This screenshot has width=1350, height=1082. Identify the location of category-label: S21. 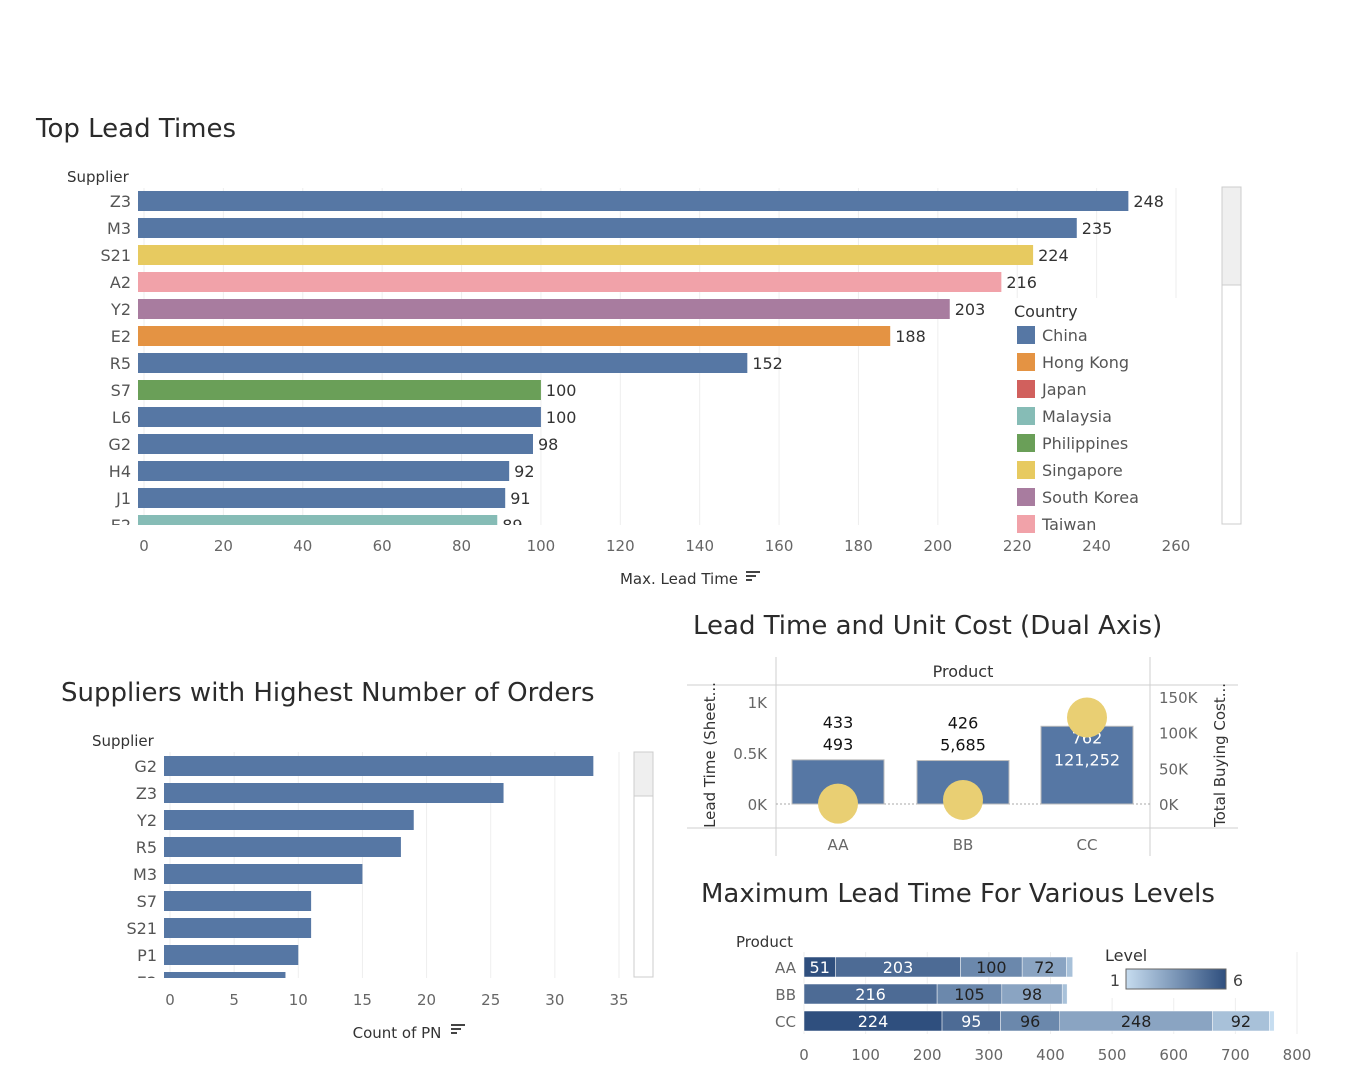
(141, 928).